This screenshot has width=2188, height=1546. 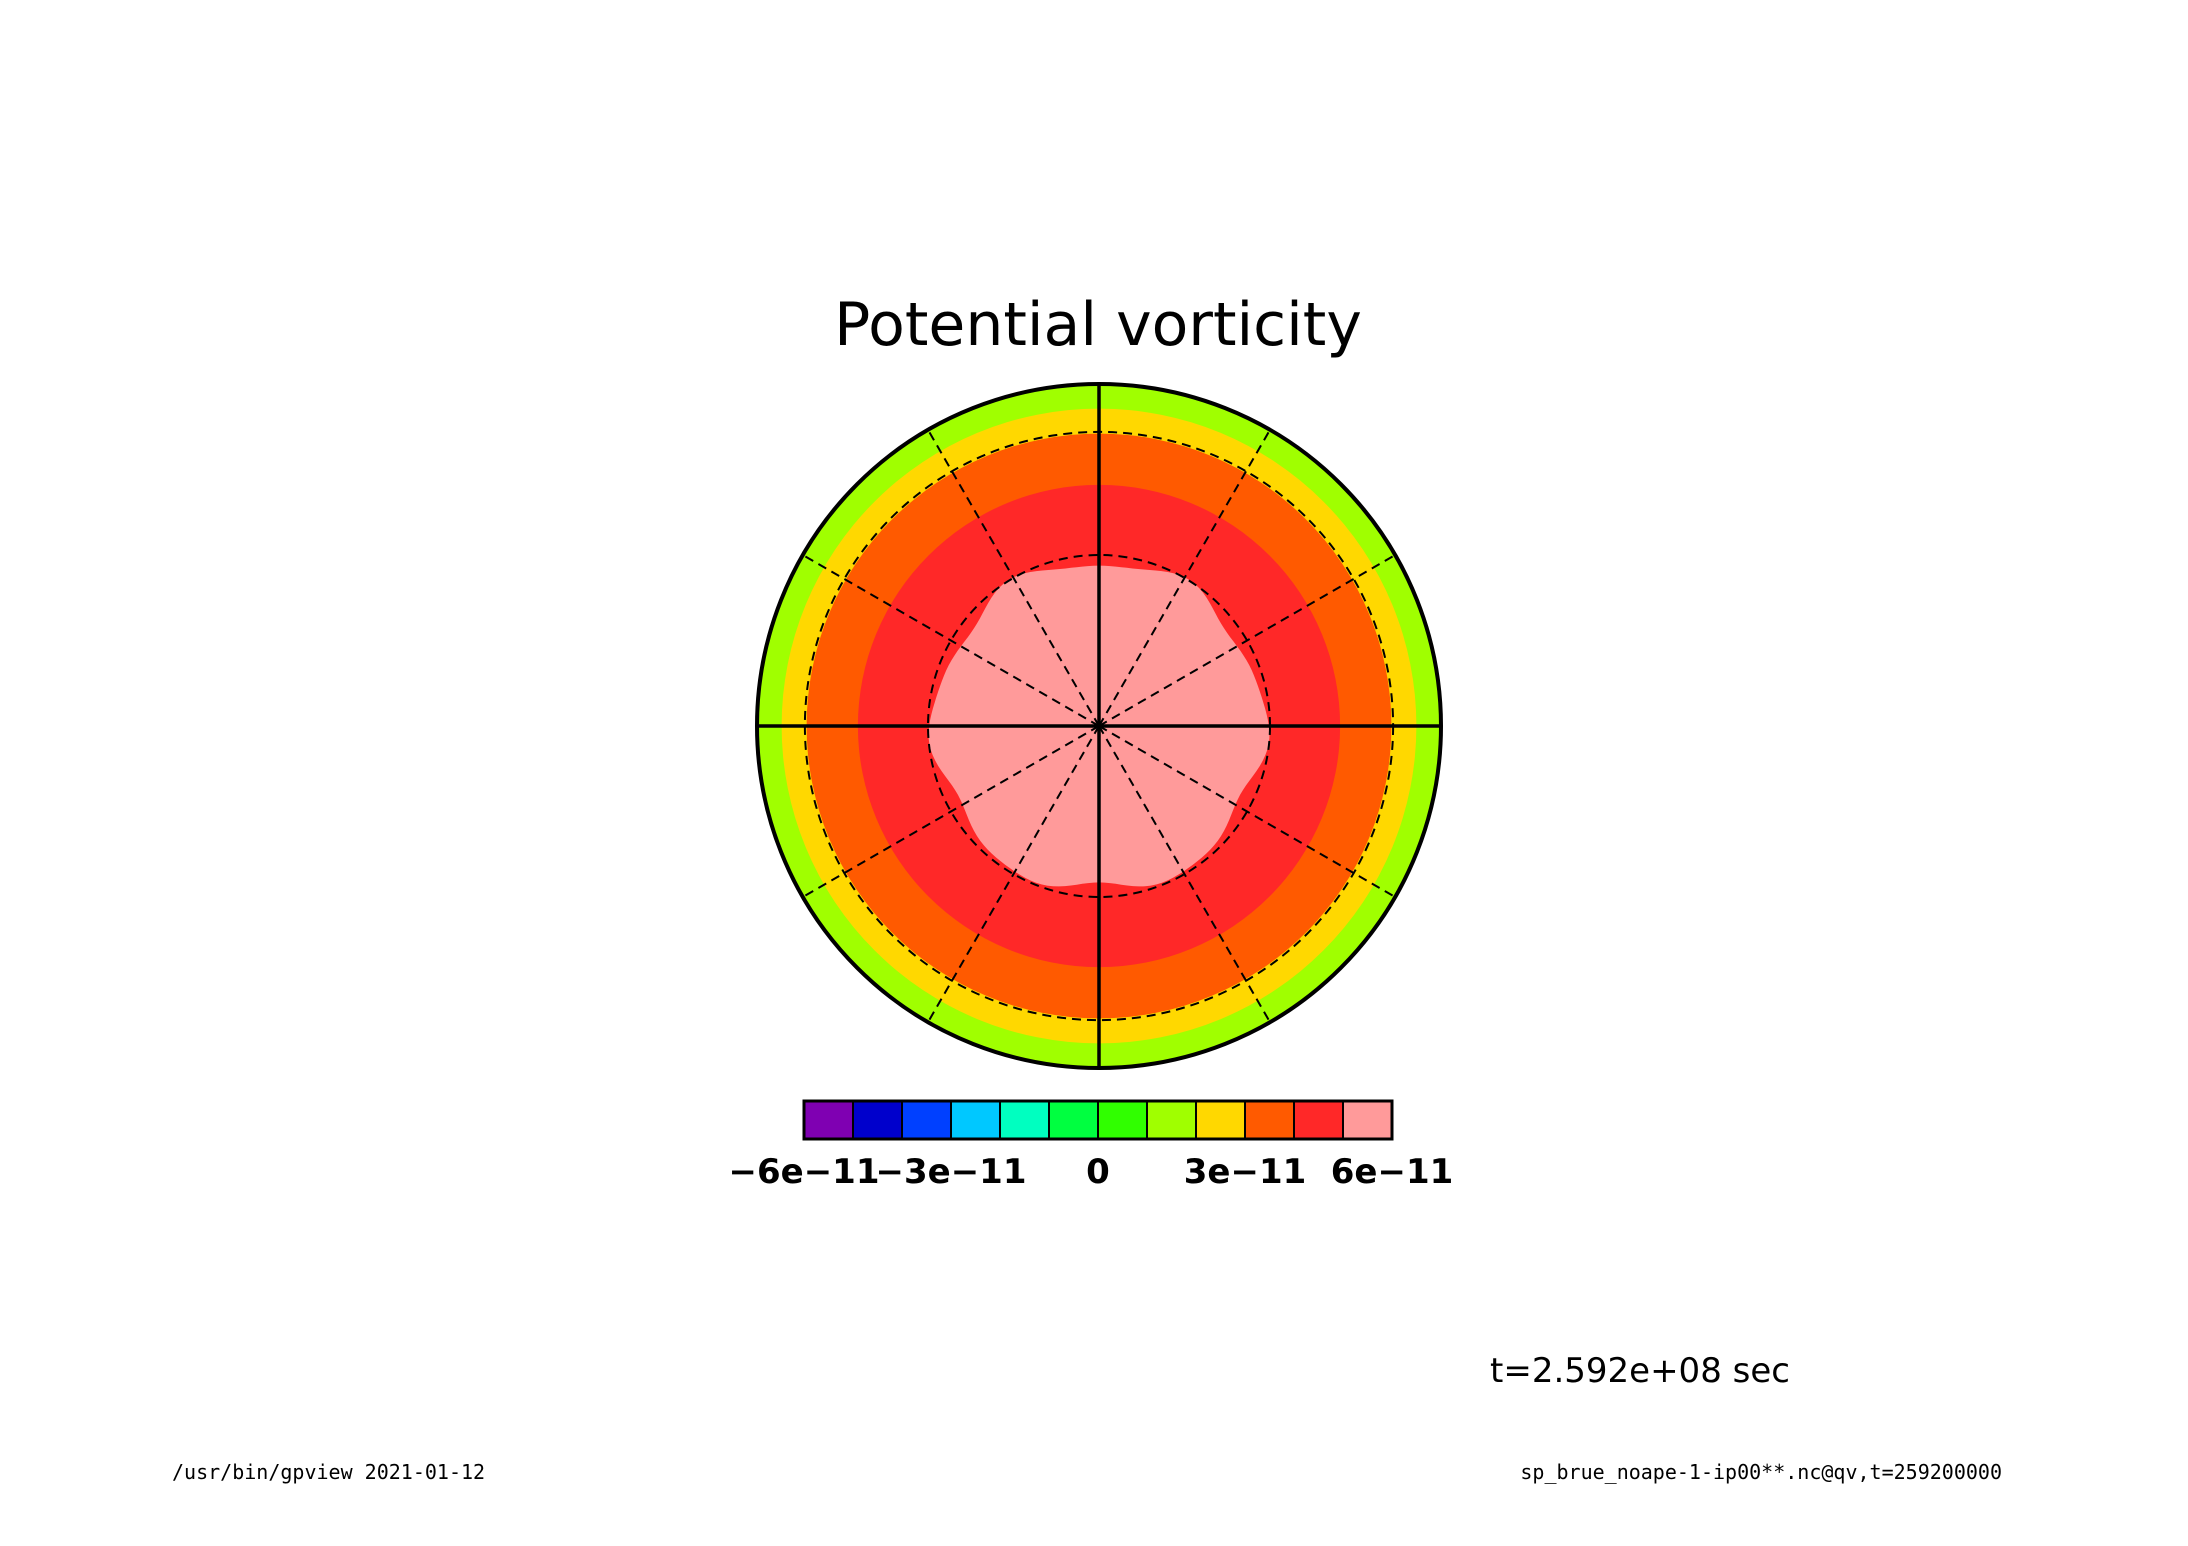 I want to click on colorbar, so click(x=1098, y=1120).